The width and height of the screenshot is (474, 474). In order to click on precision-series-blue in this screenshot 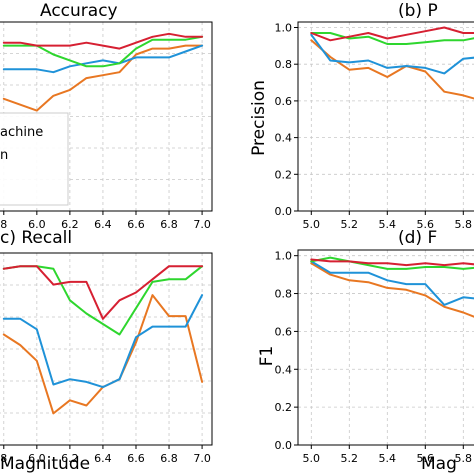, I will do `click(392, 54)`.